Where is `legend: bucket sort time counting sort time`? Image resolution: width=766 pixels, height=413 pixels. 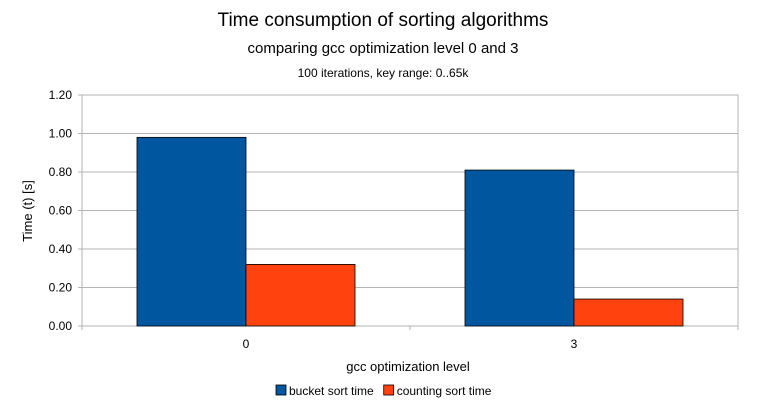 legend: bucket sort time counting sort time is located at coordinates (383, 391).